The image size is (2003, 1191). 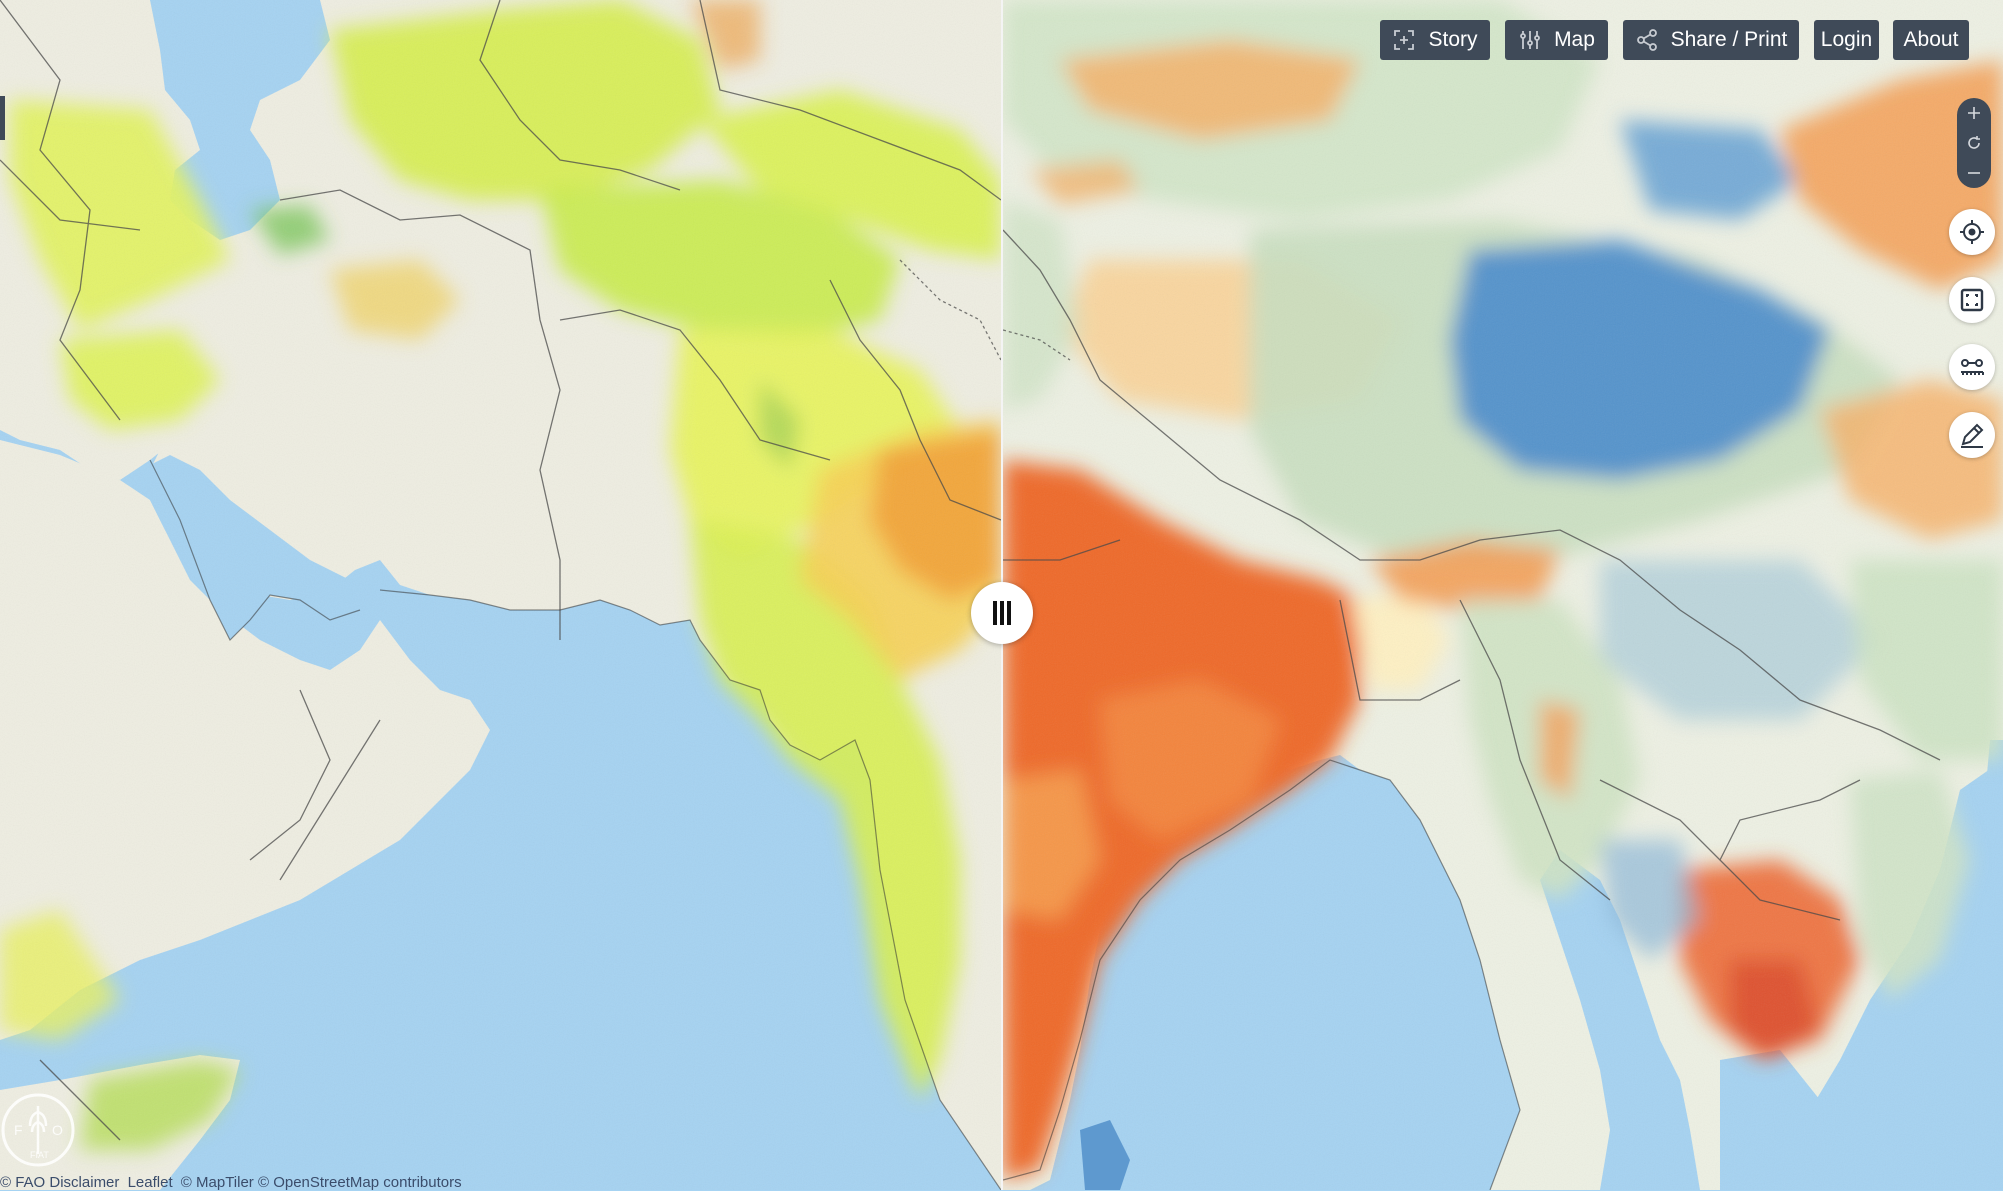 What do you see at coordinates (1530, 40) in the screenshot?
I see `map-sliders-icon` at bounding box center [1530, 40].